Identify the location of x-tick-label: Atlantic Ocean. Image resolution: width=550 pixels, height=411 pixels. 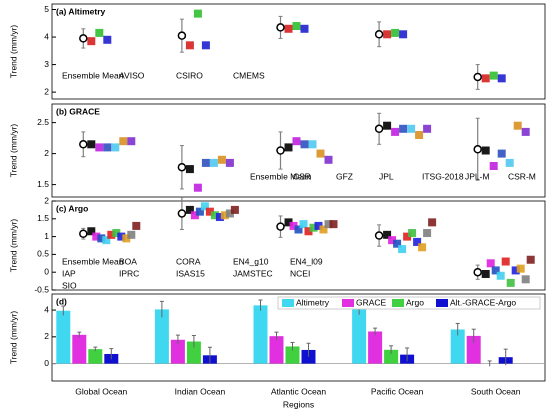
(299, 391).